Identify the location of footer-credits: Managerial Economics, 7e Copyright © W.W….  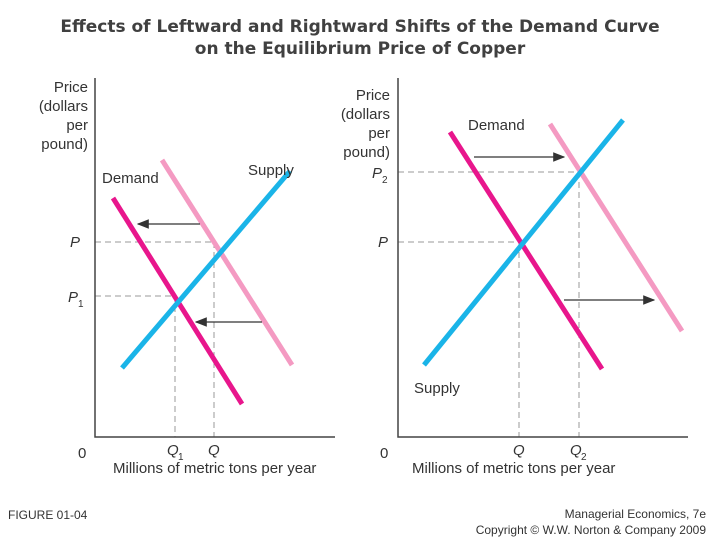
(591, 522).